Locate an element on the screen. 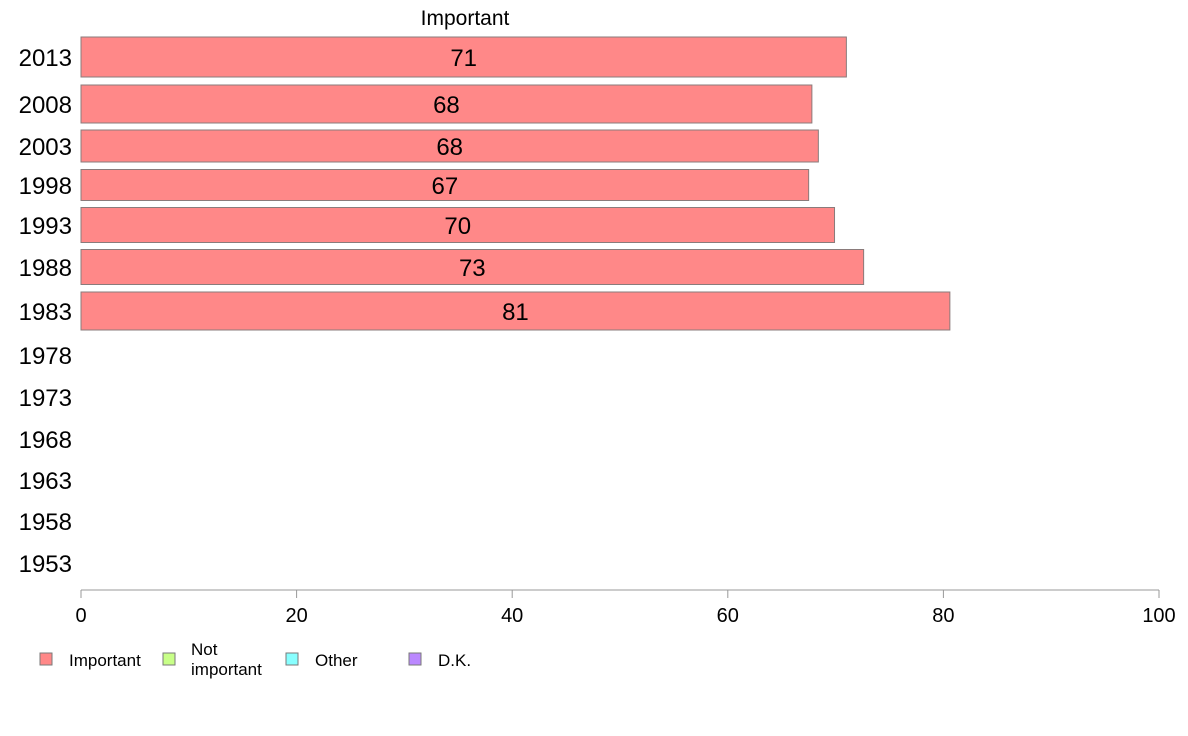 The width and height of the screenshot is (1188, 736). legend-label: Important is located at coordinates (105, 660).